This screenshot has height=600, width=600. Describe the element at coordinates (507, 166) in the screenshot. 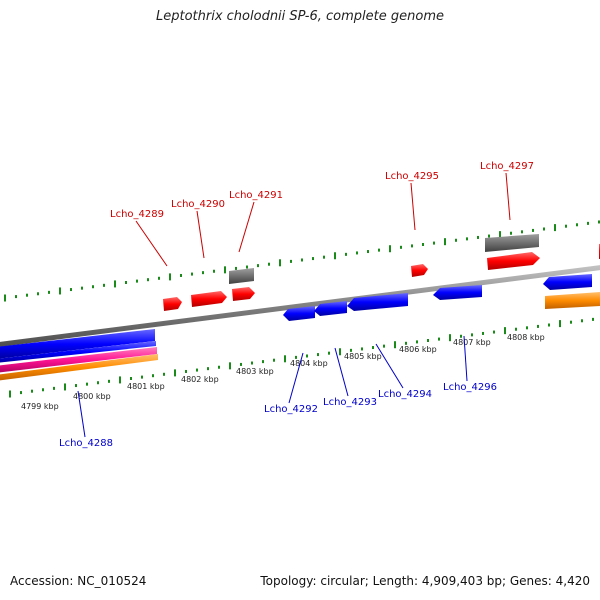

I see `gene-label: Lcho_4297` at that location.